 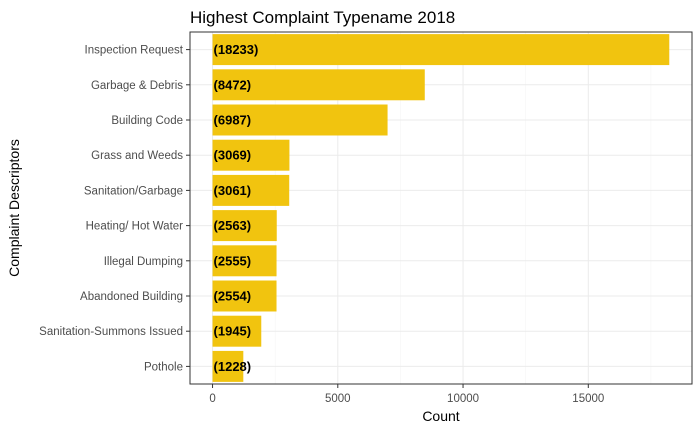 I want to click on x-axis: 0 5000 10000 15000, so click(x=406, y=394).